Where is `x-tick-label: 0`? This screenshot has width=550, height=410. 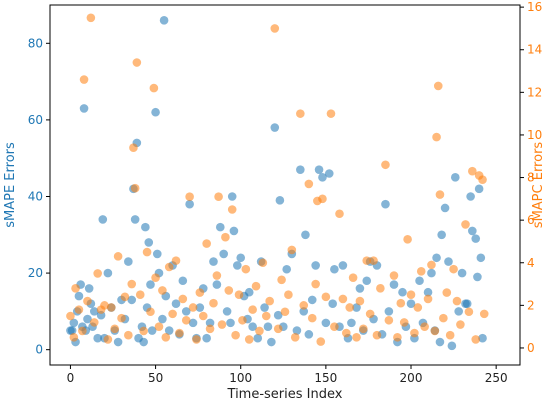 x-tick-label: 0 is located at coordinates (71, 378).